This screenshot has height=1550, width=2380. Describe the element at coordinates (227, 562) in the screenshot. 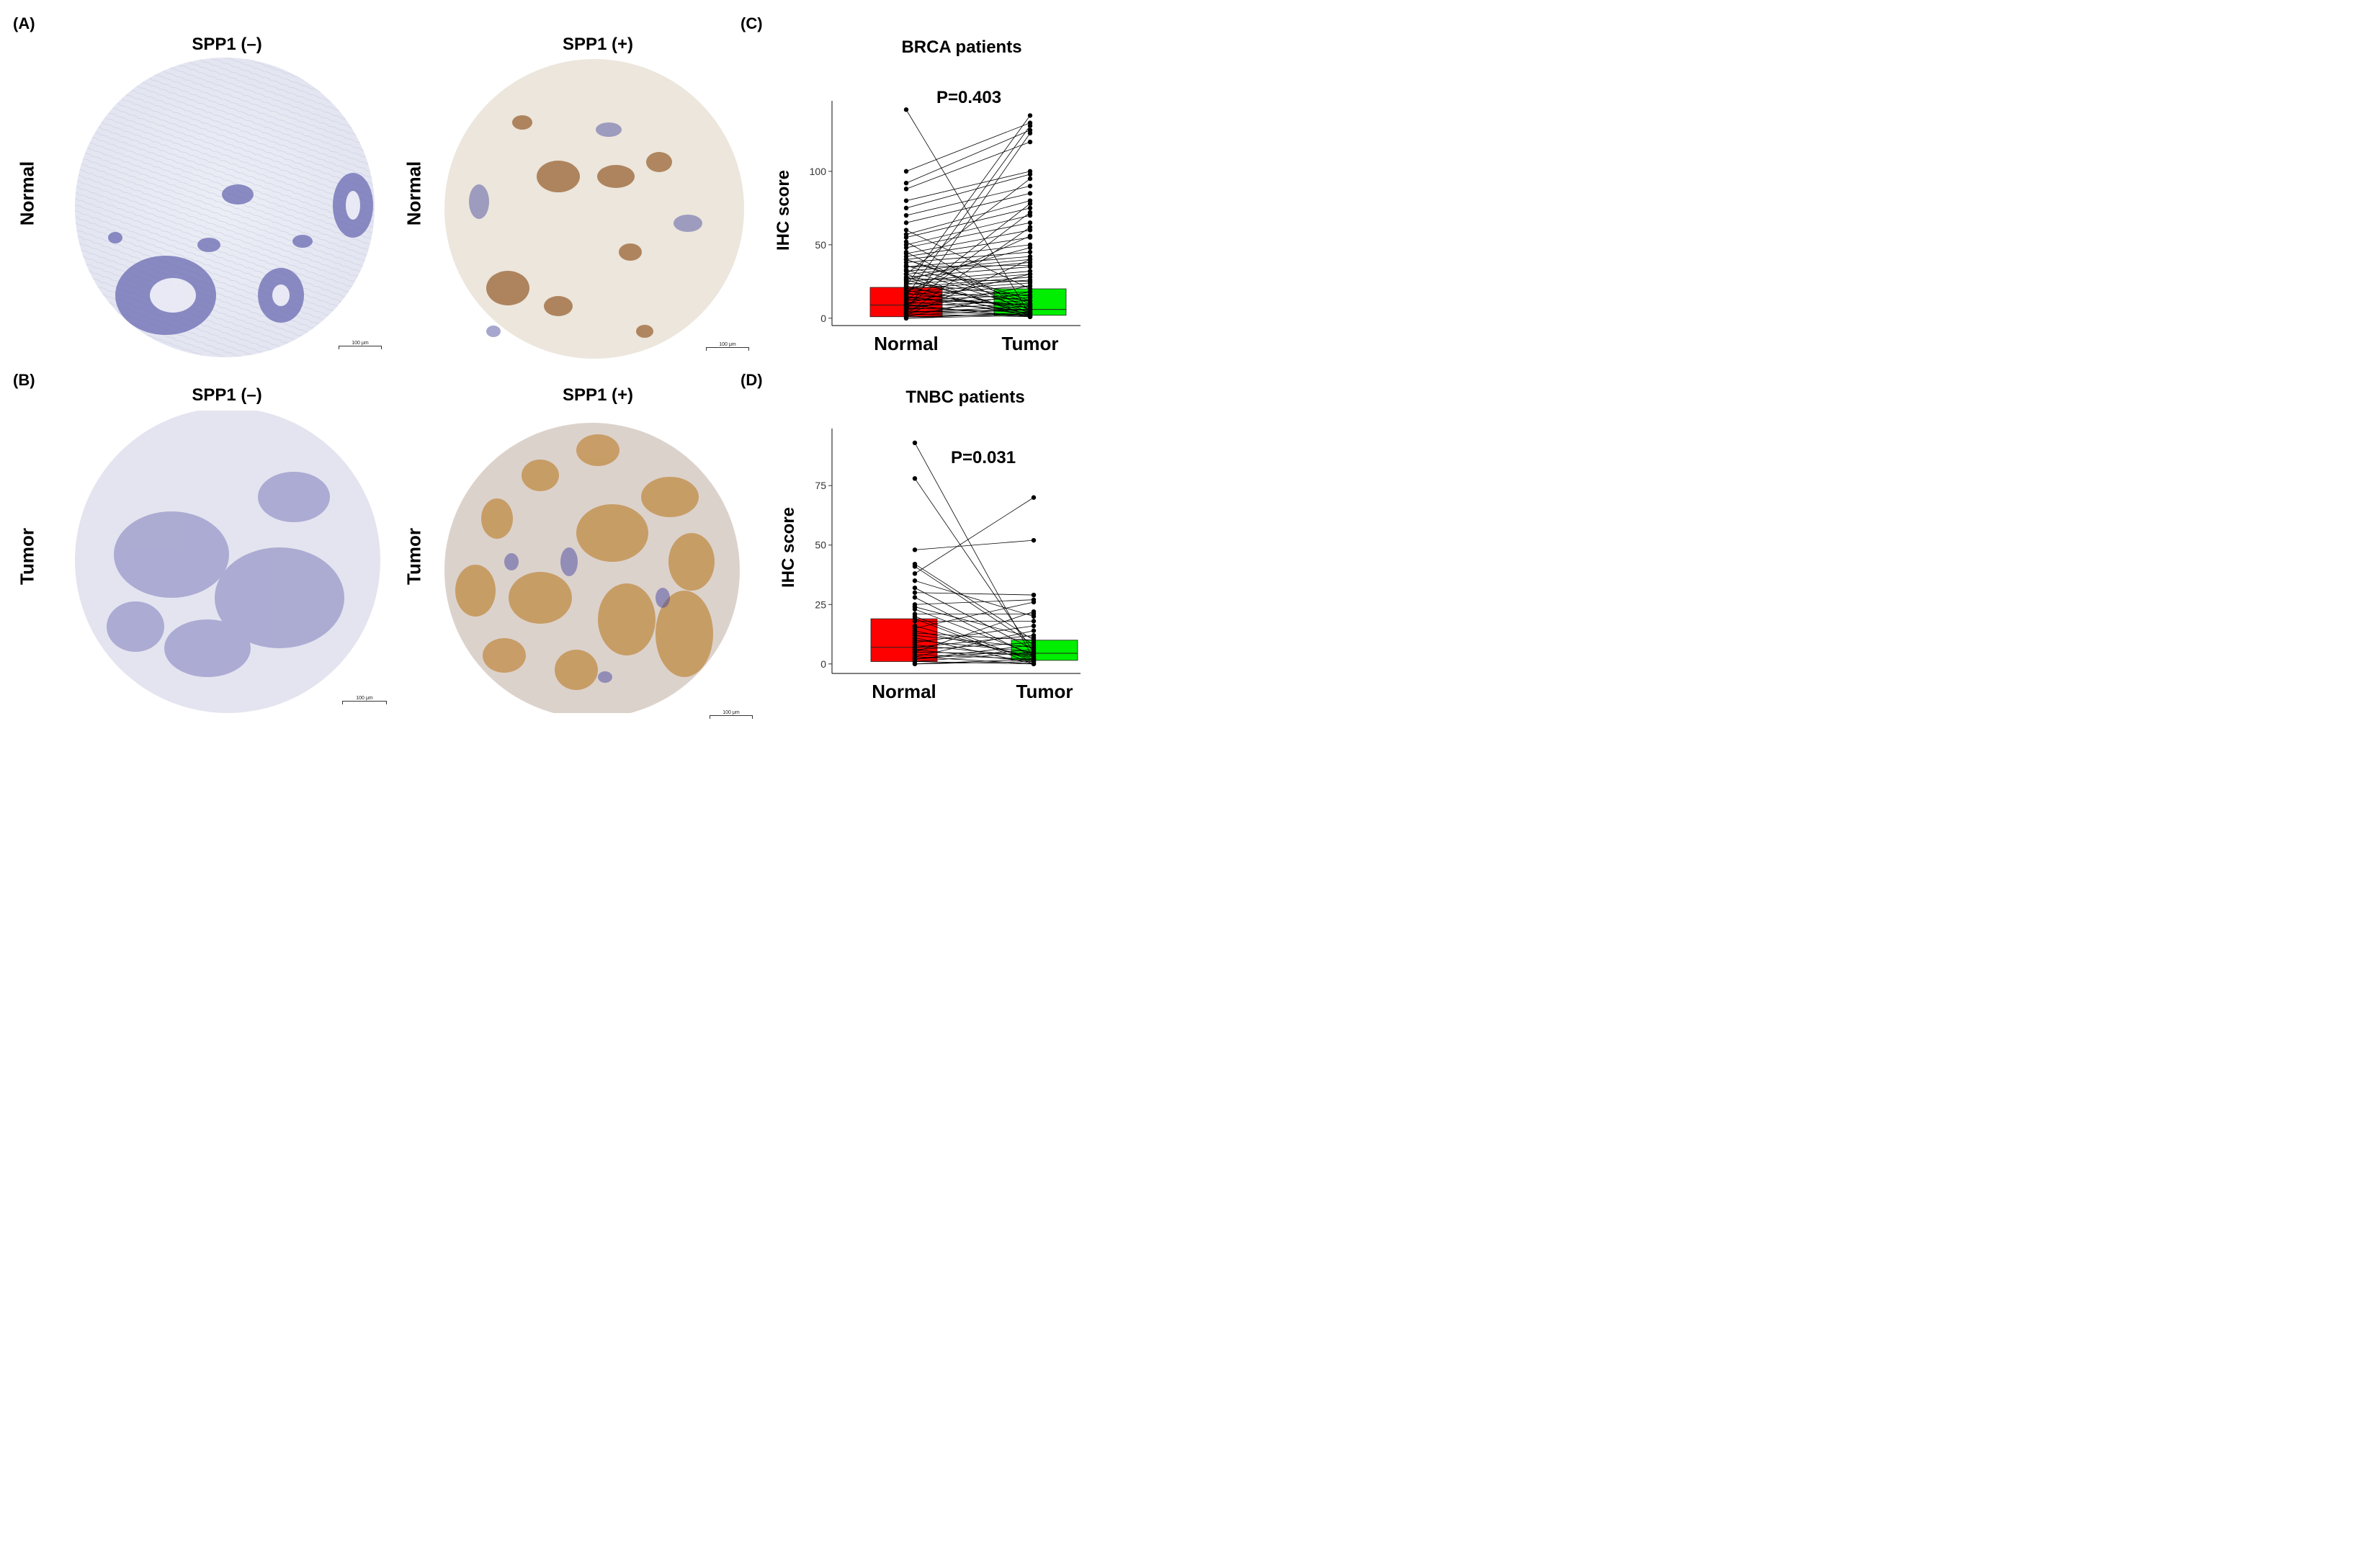

I see `micrograph-tumor-negative` at that location.